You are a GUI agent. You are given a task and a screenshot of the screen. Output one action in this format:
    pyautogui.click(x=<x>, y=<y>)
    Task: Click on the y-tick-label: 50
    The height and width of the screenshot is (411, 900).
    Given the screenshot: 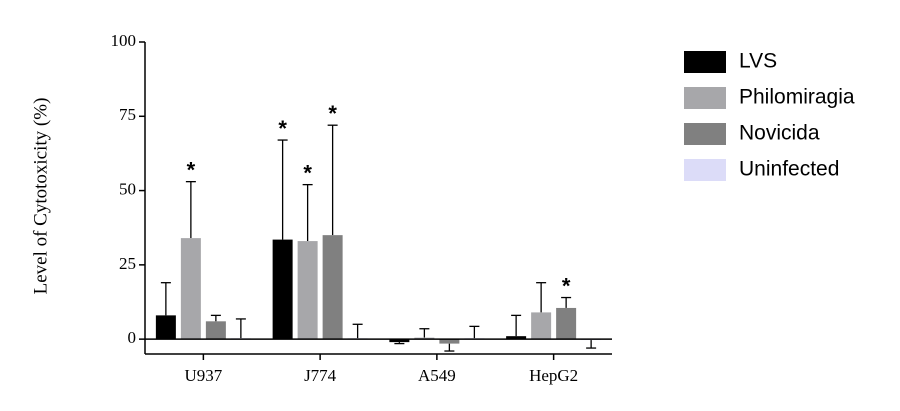 What is the action you would take?
    pyautogui.click(x=127, y=188)
    